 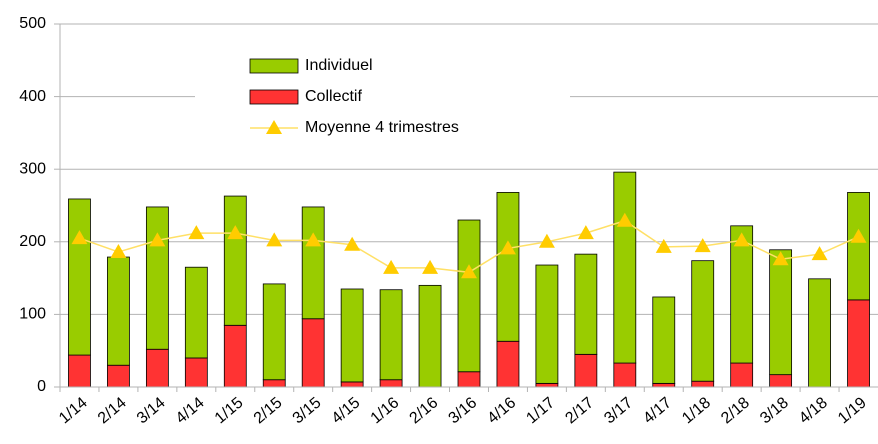 I want to click on x-tick-label: 2/18, so click(x=735, y=410).